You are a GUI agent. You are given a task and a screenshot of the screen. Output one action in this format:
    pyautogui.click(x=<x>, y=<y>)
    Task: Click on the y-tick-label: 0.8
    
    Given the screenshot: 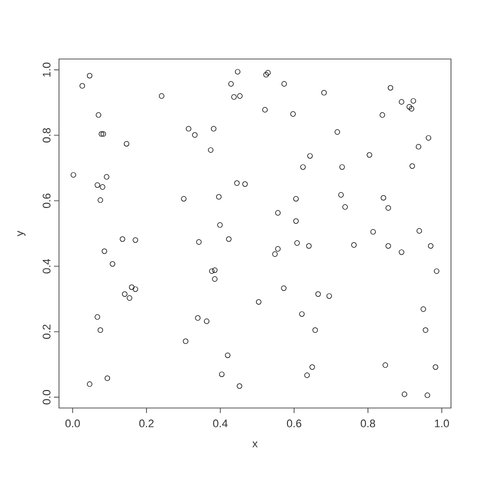 What is the action you would take?
    pyautogui.click(x=46, y=135)
    